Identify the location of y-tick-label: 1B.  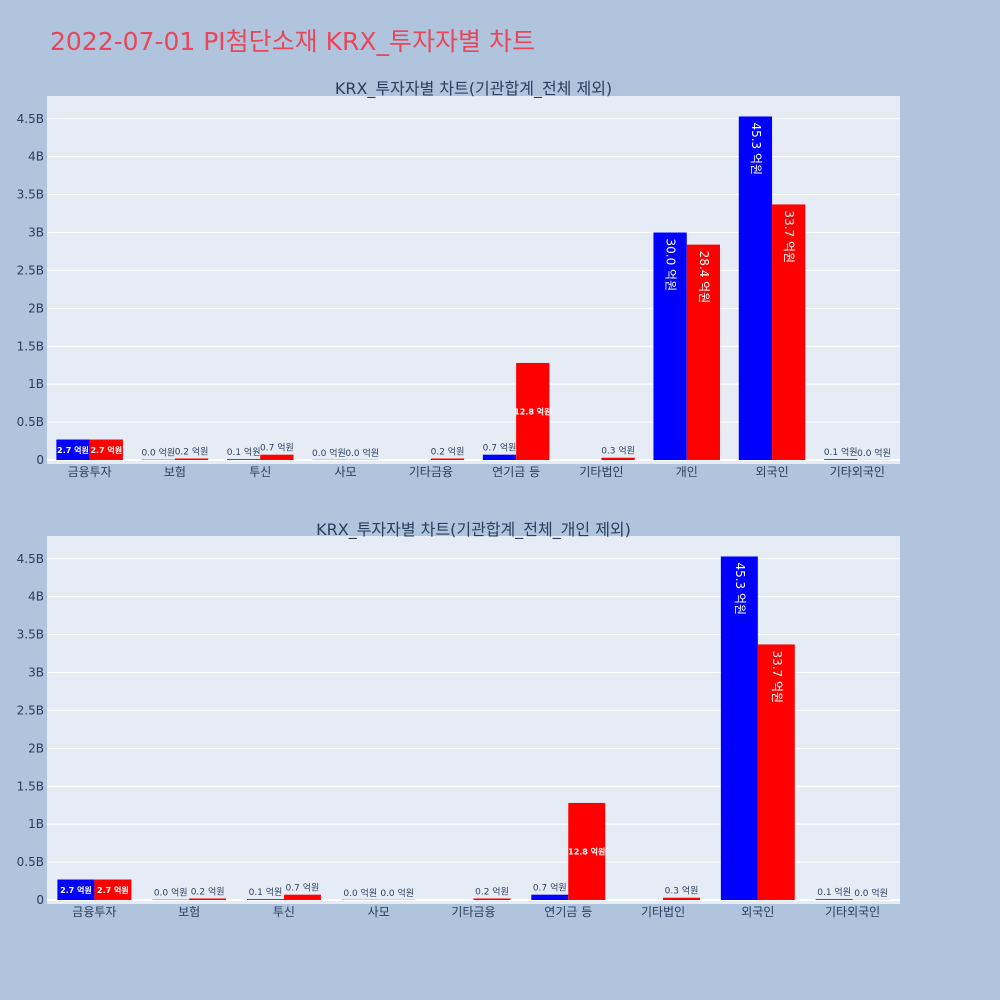
(36, 384).